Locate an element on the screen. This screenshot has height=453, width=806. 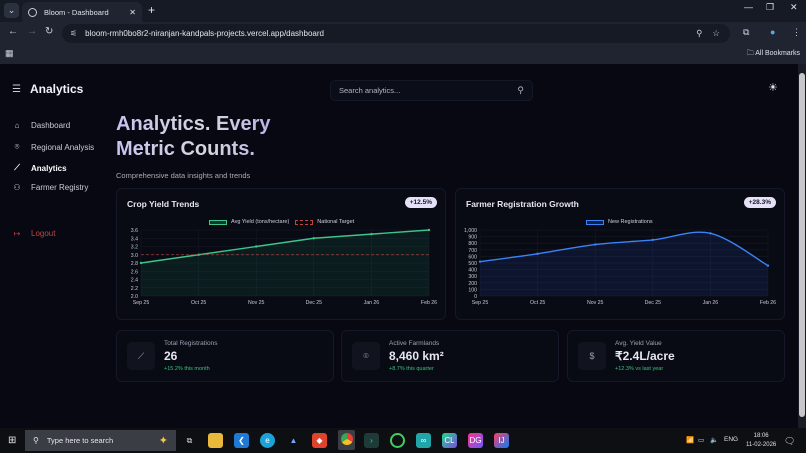
site-info-icon: ⚟ is located at coordinates (74, 33).